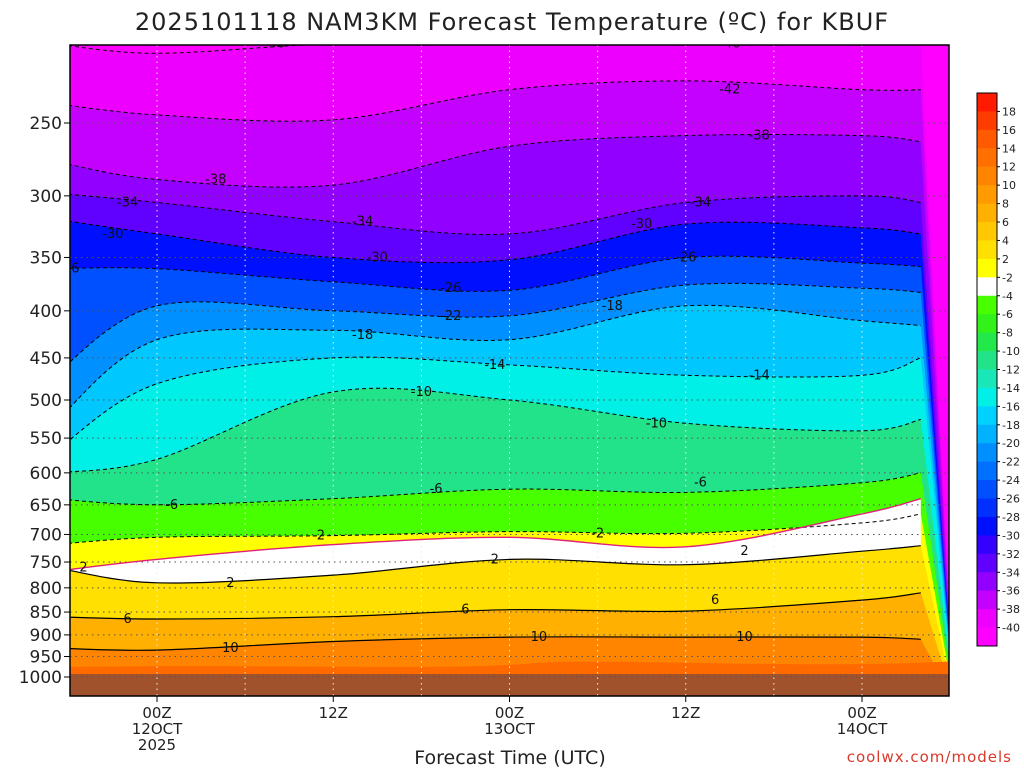 This screenshot has height=768, width=1024. What do you see at coordinates (436, 489) in the screenshot?
I see `contour-label: -6` at bounding box center [436, 489].